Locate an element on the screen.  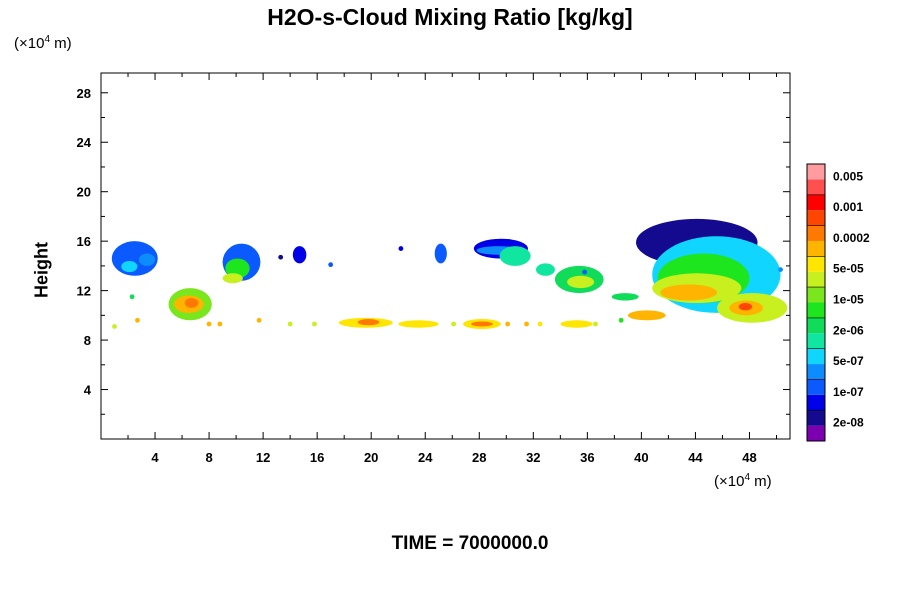
x-tick-label: 36 is located at coordinates (587, 457).